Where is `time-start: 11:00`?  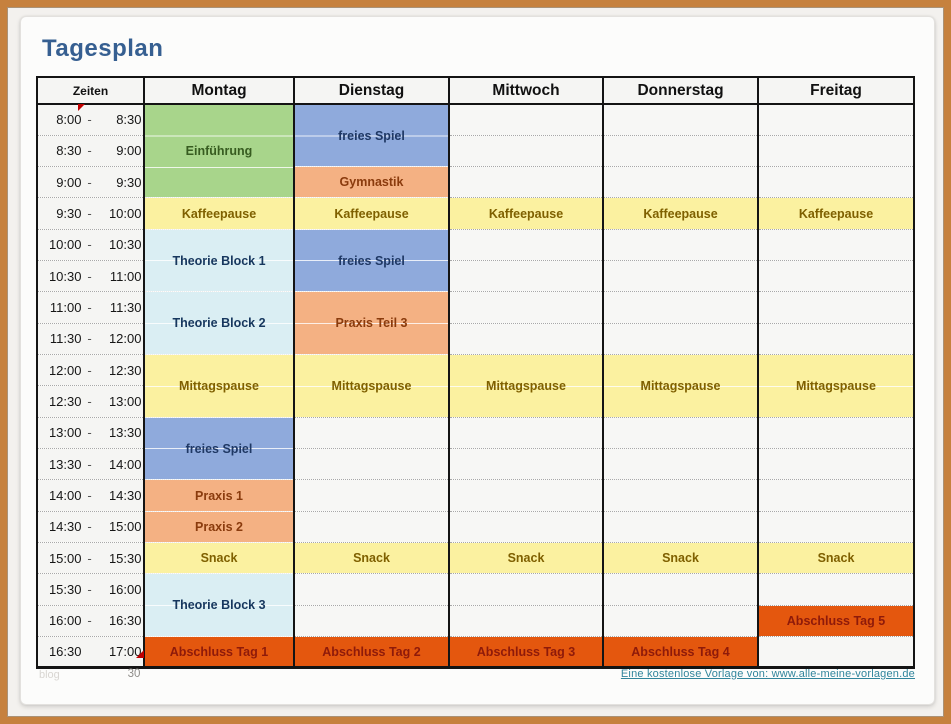
time-start: 11:00 is located at coordinates (65, 308).